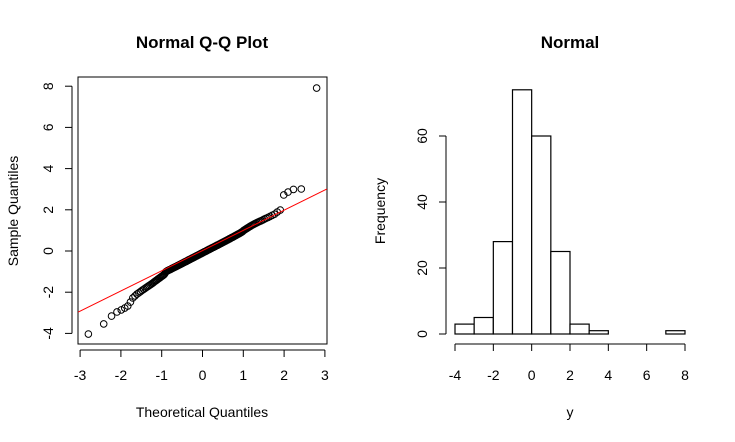  What do you see at coordinates (202, 412) in the screenshot?
I see `qq-x-axis-label: Theoretical Quantiles` at bounding box center [202, 412].